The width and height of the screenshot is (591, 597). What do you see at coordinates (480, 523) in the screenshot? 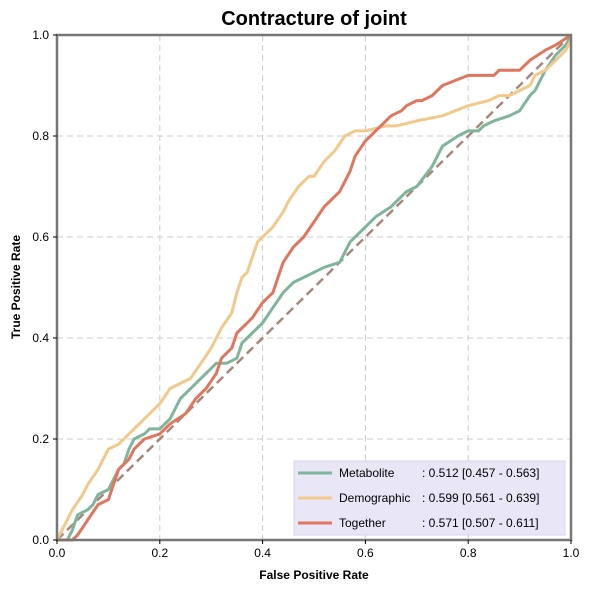
I see `legend-auc-text: : 0.571 [0.507 - 0.611]` at bounding box center [480, 523].